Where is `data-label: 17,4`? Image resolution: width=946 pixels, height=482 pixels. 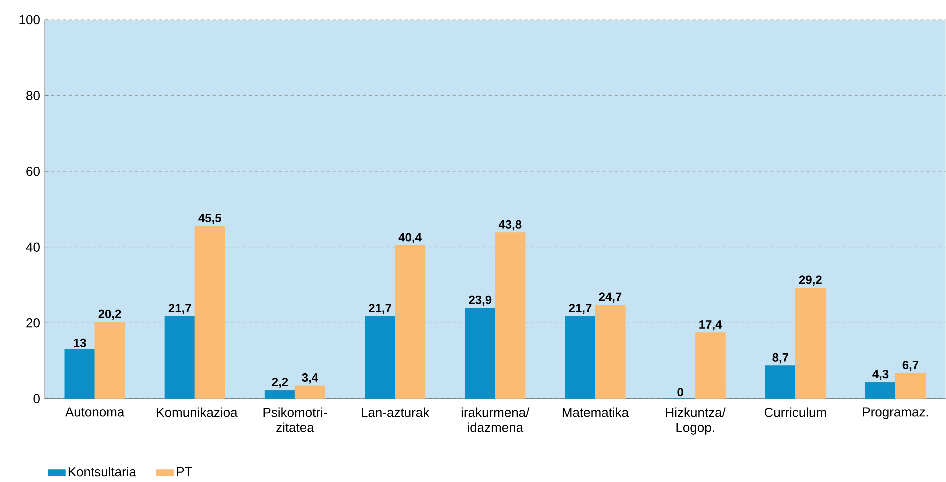 data-label: 17,4 is located at coordinates (711, 325).